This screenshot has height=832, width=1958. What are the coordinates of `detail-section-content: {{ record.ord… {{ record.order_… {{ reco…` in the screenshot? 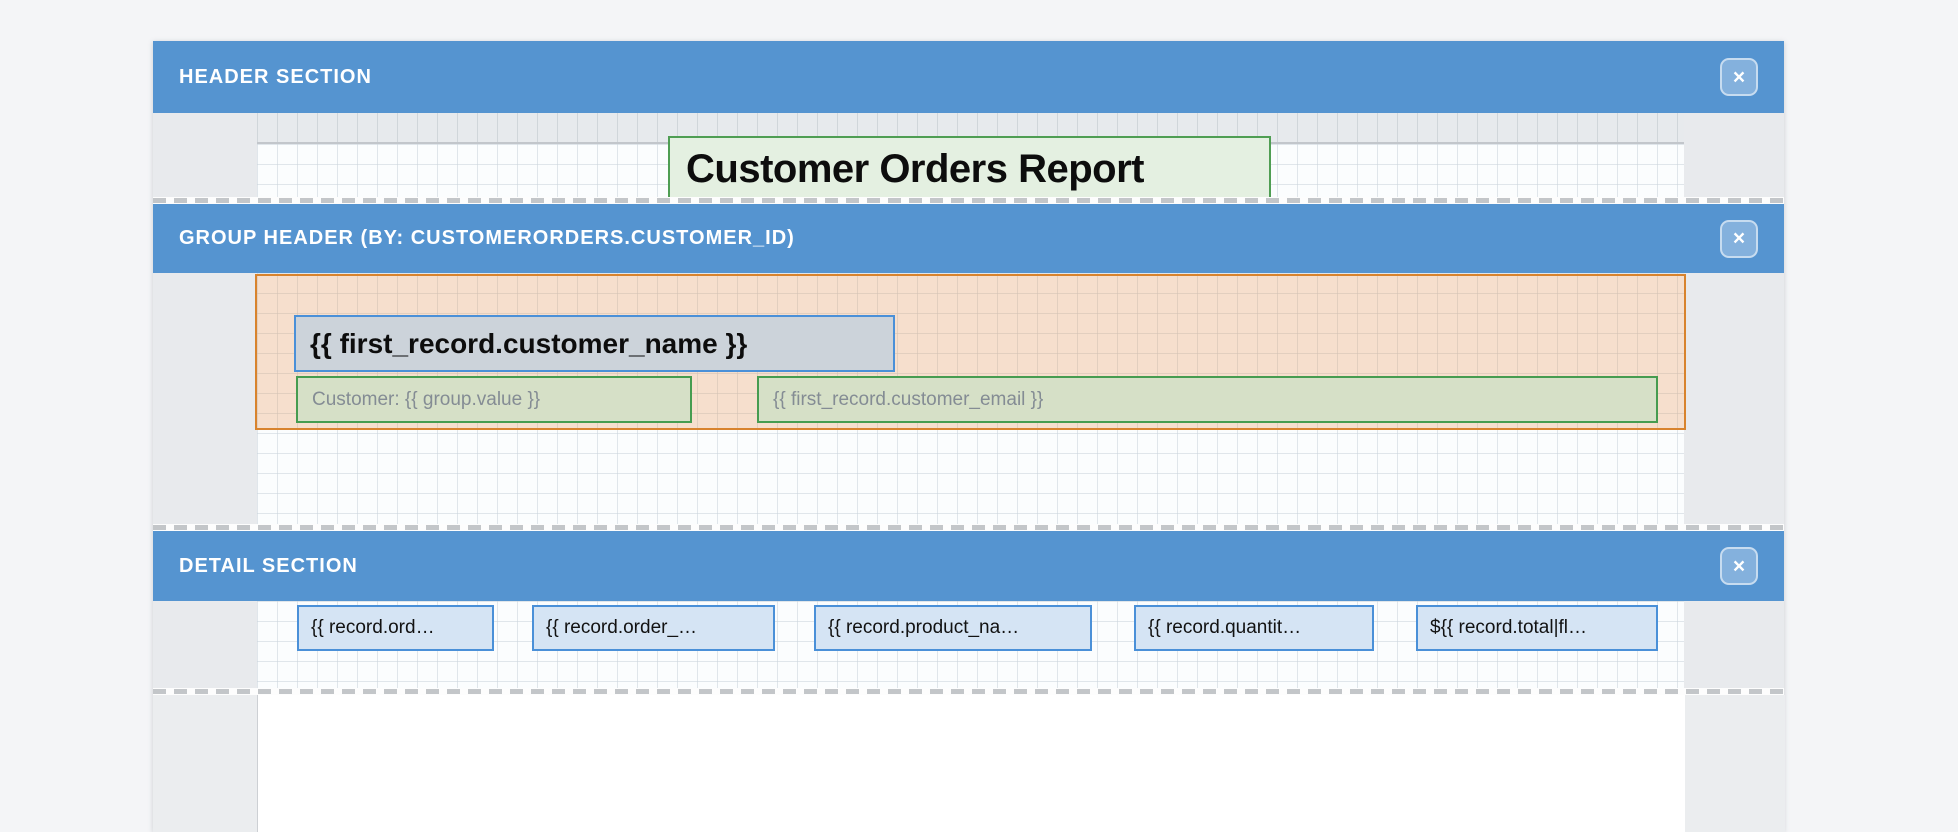 It's located at (968, 644).